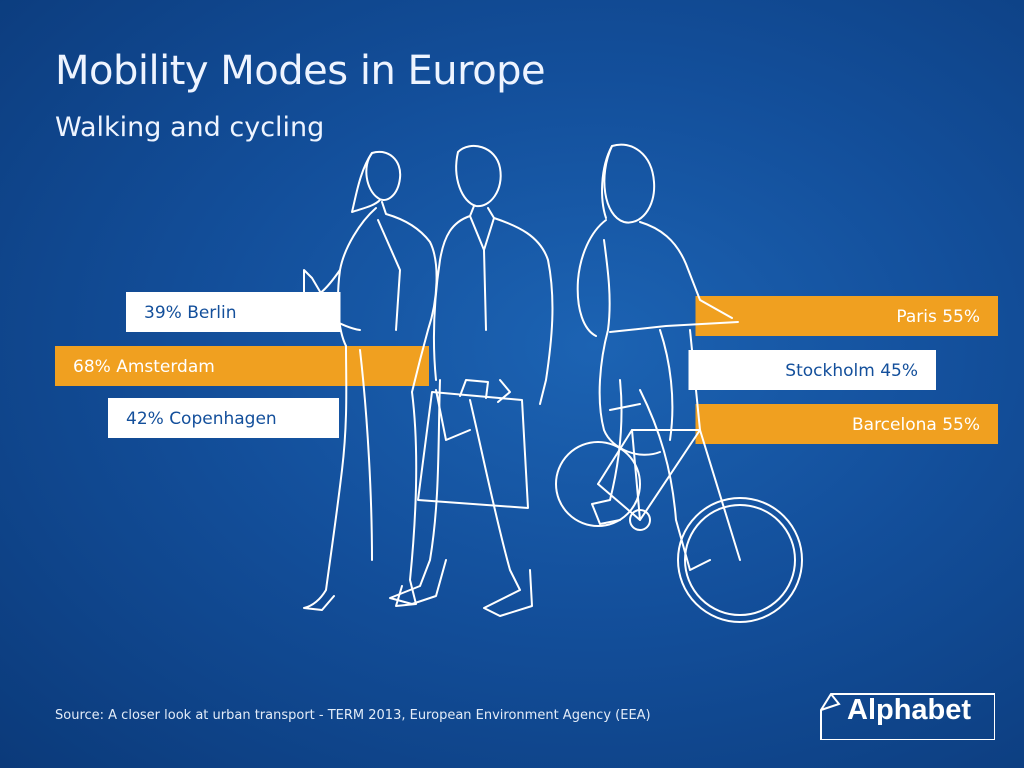  What do you see at coordinates (144, 367) in the screenshot?
I see `bar-label-amsterdam: 68% Amsterdam` at bounding box center [144, 367].